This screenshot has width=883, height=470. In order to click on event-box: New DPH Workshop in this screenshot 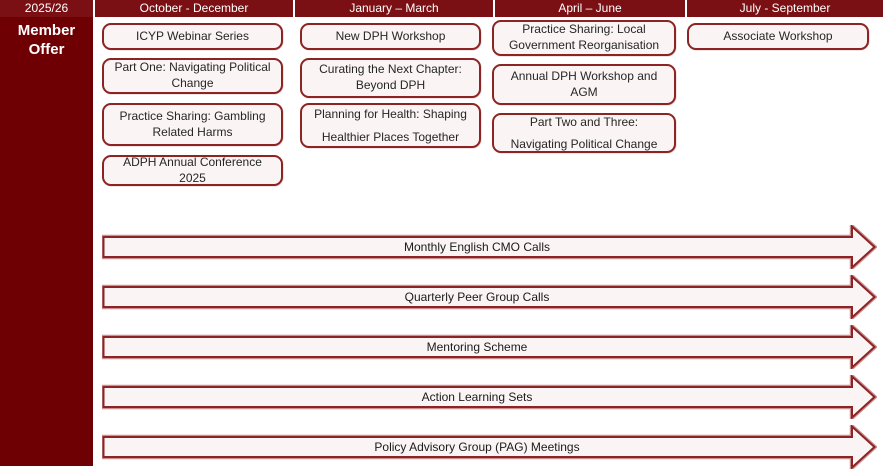, I will do `click(390, 36)`.